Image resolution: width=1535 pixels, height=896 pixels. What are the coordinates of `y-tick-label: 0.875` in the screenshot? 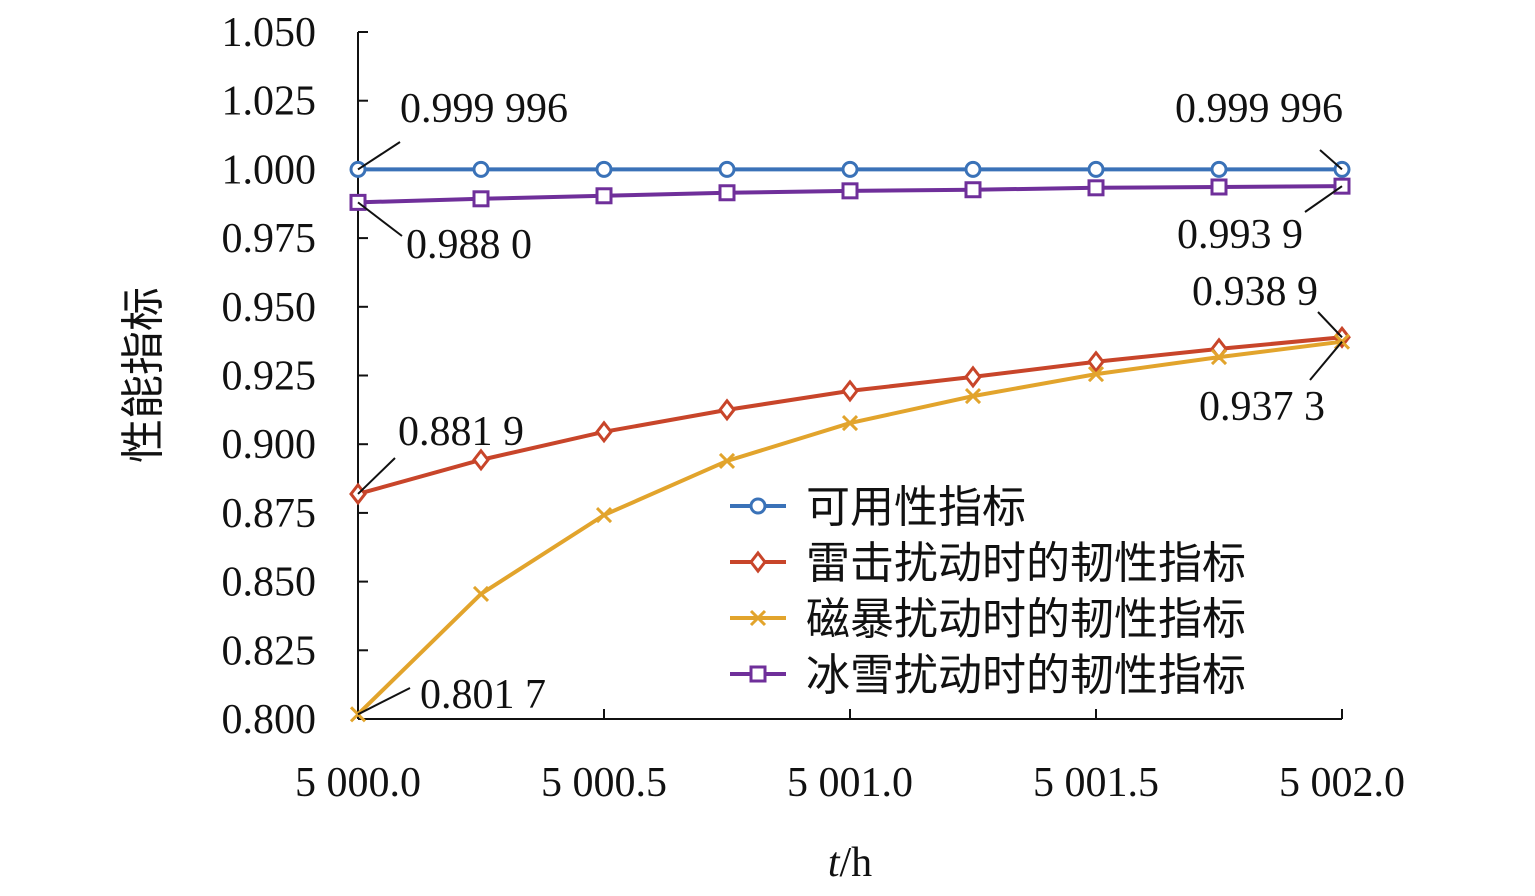 It's located at (269, 514).